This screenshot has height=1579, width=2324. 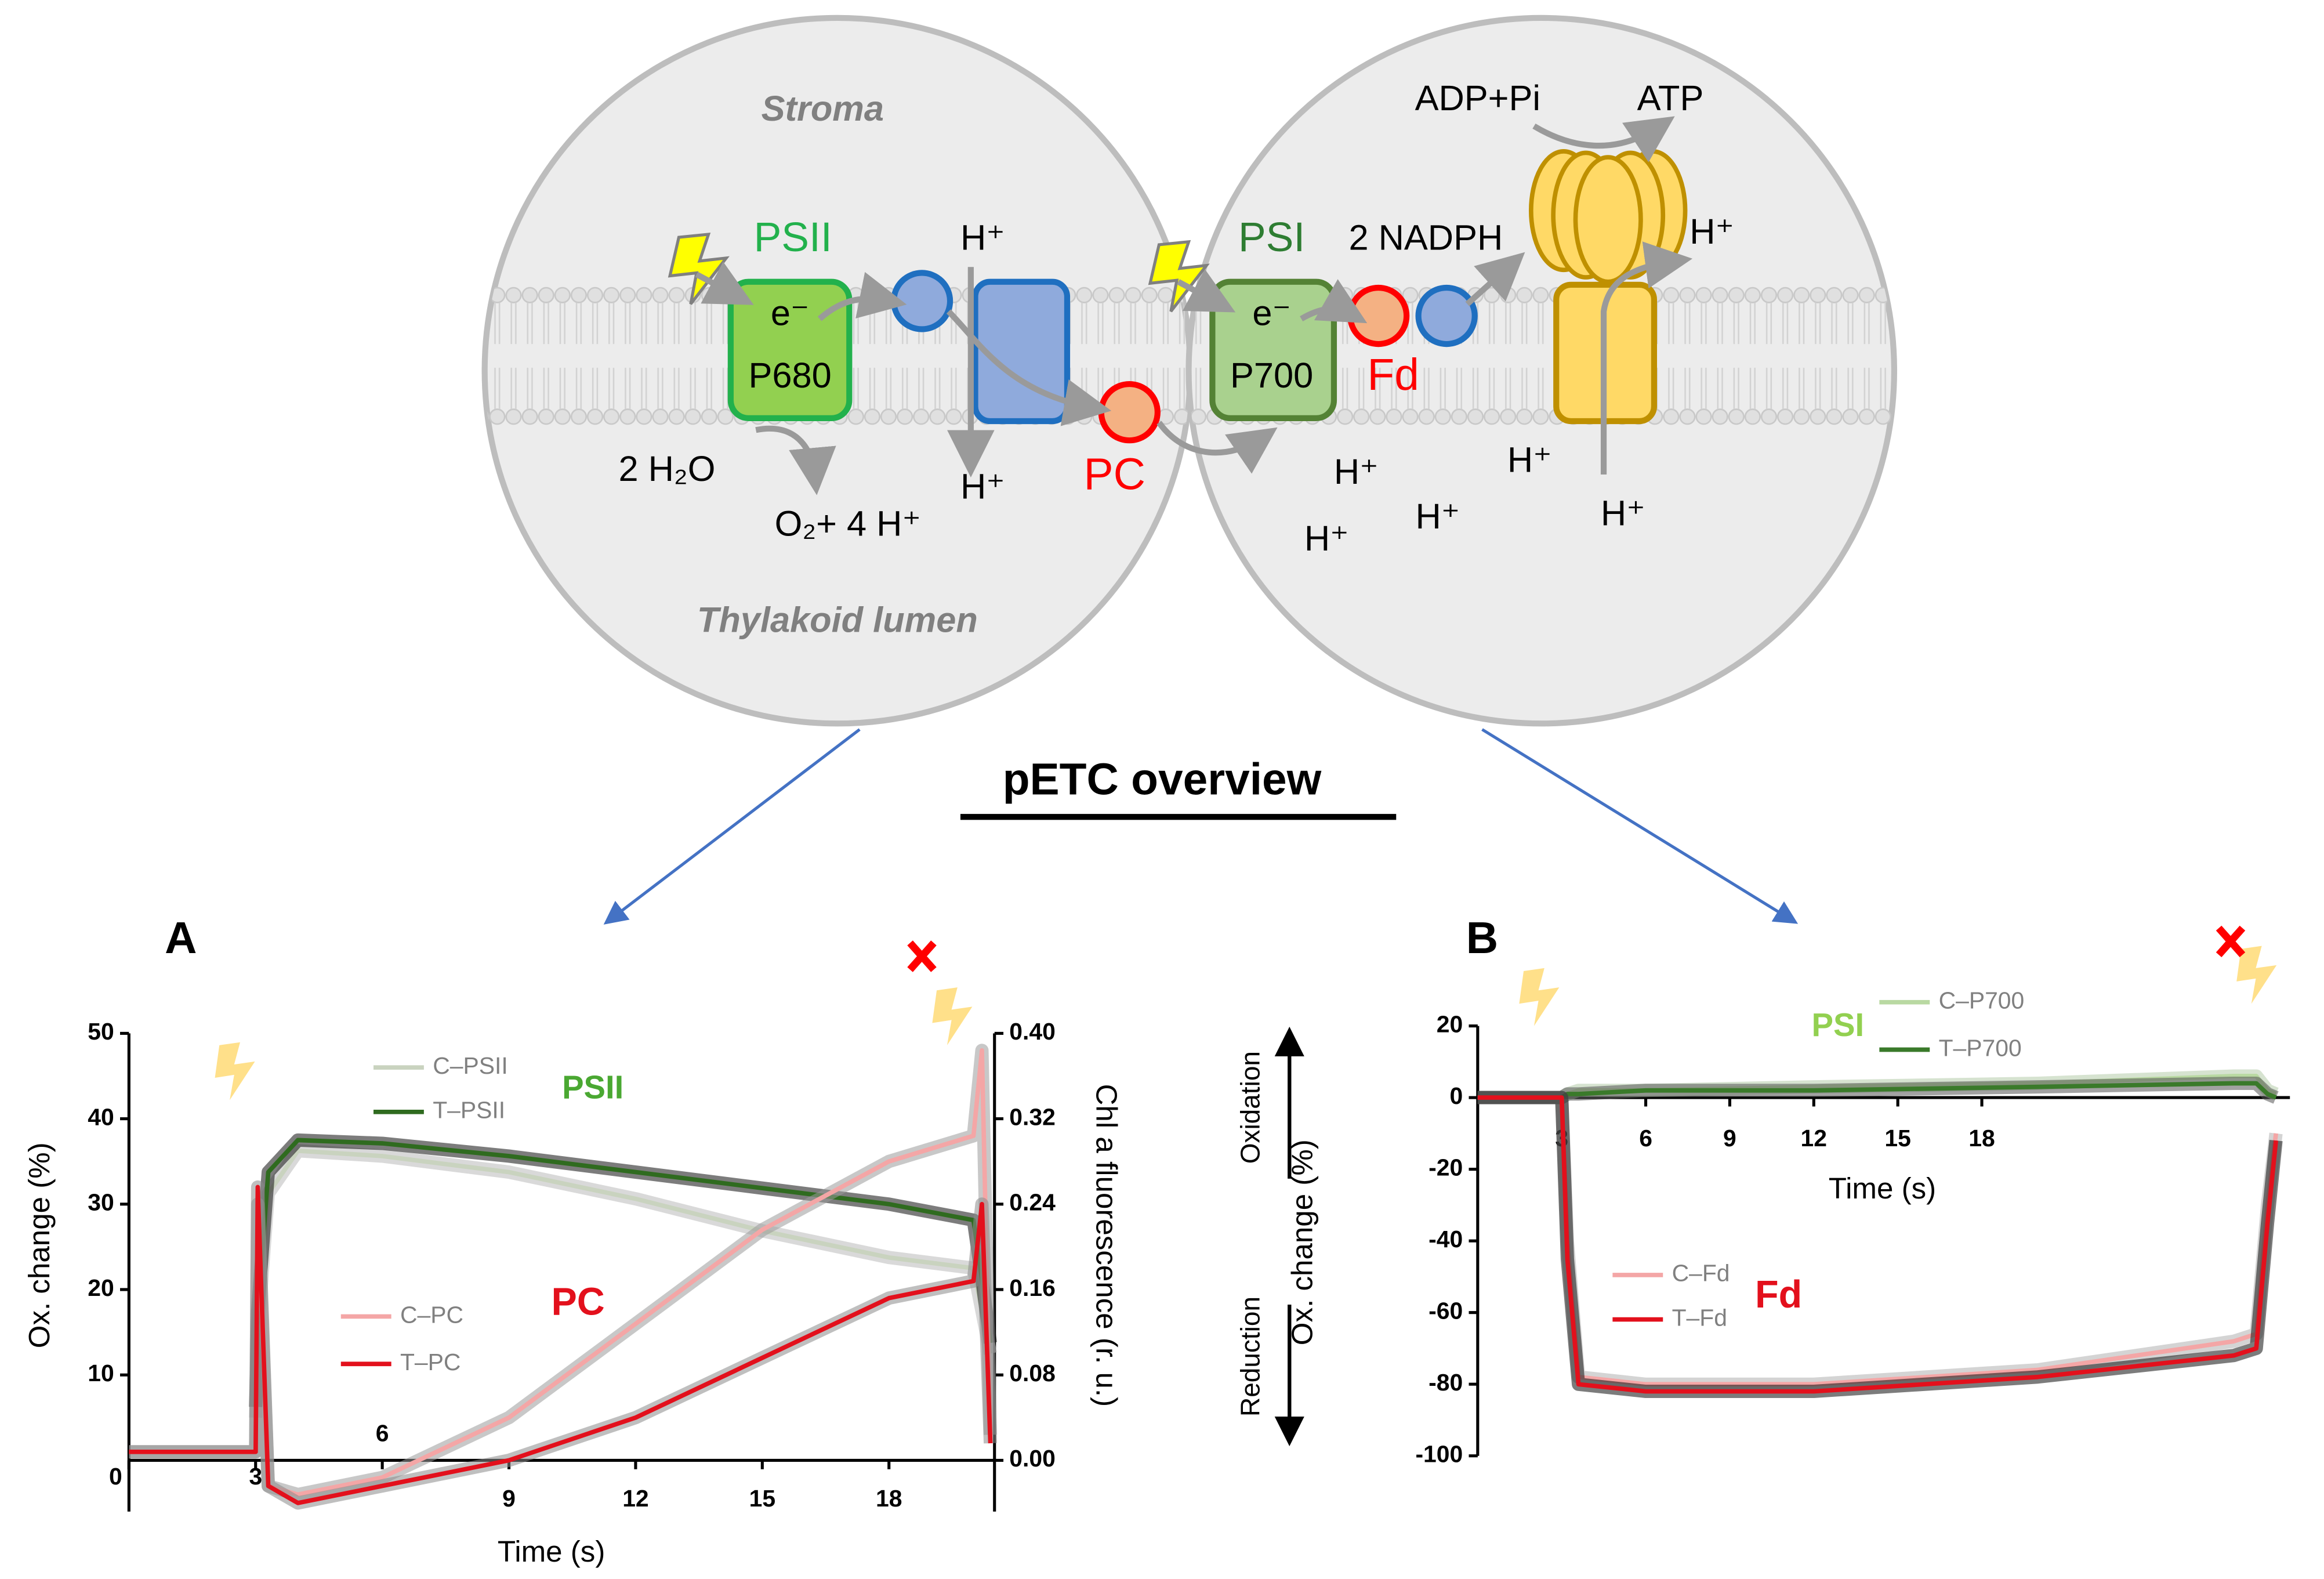 I want to click on y-tick-label: 40, so click(x=101, y=1116).